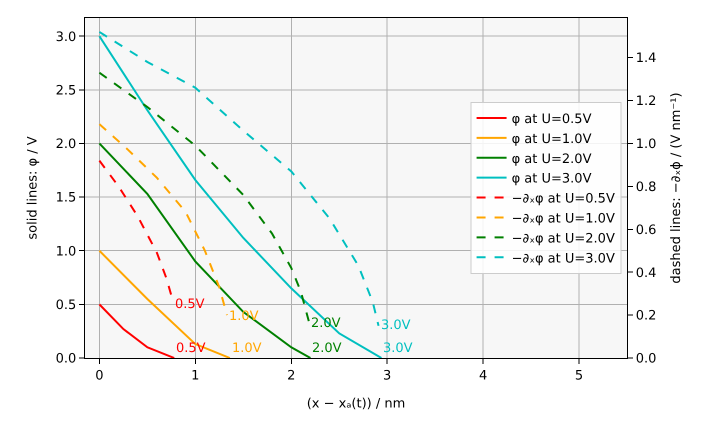  What do you see at coordinates (66, 305) in the screenshot?
I see `y-tick-label: 0.5` at bounding box center [66, 305].